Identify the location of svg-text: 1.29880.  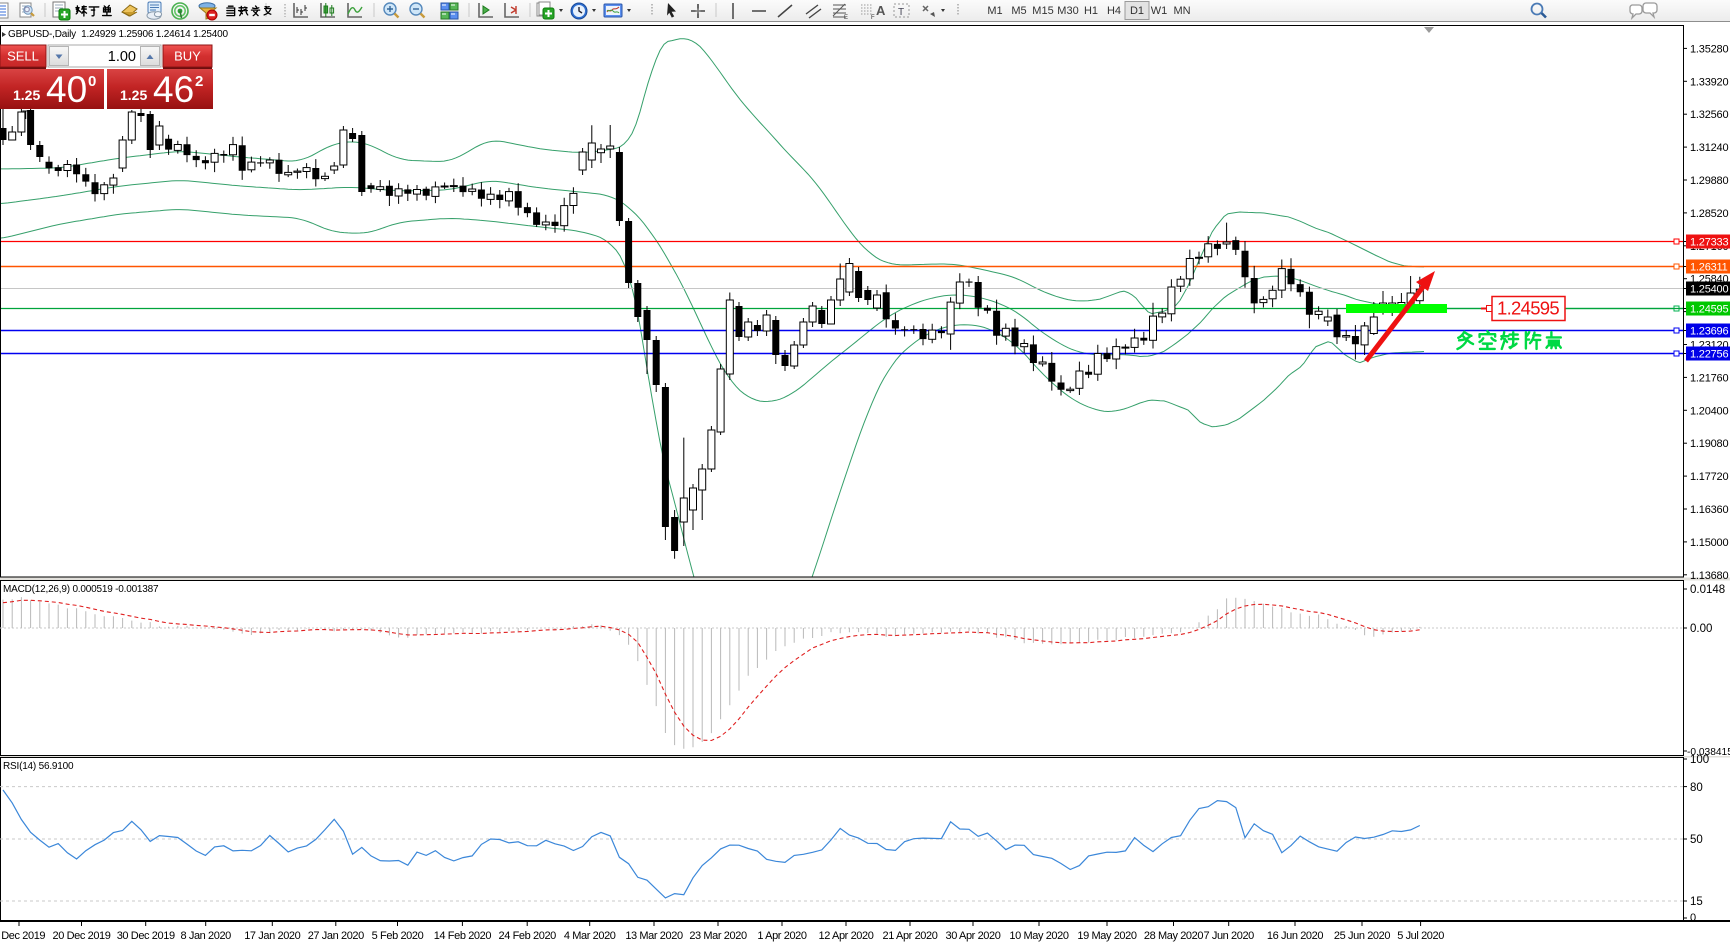
(1709, 181).